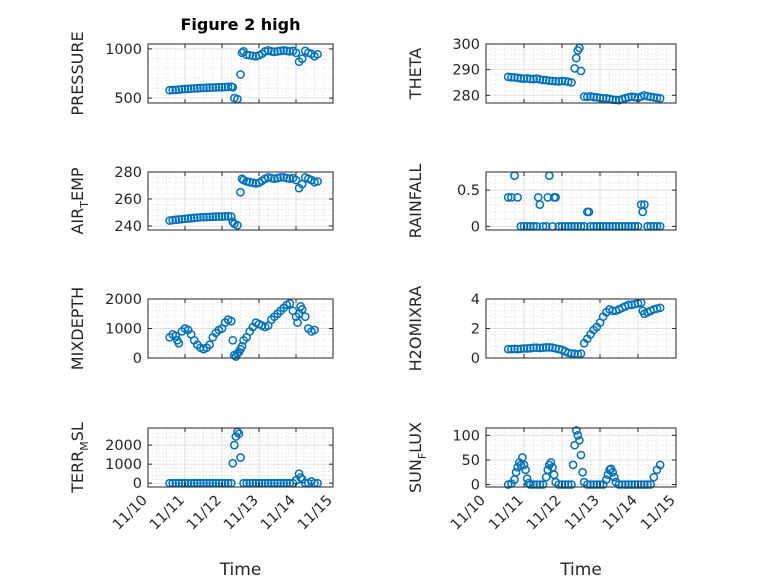  I want to click on chart-title: Figure 2 high, so click(241, 24).